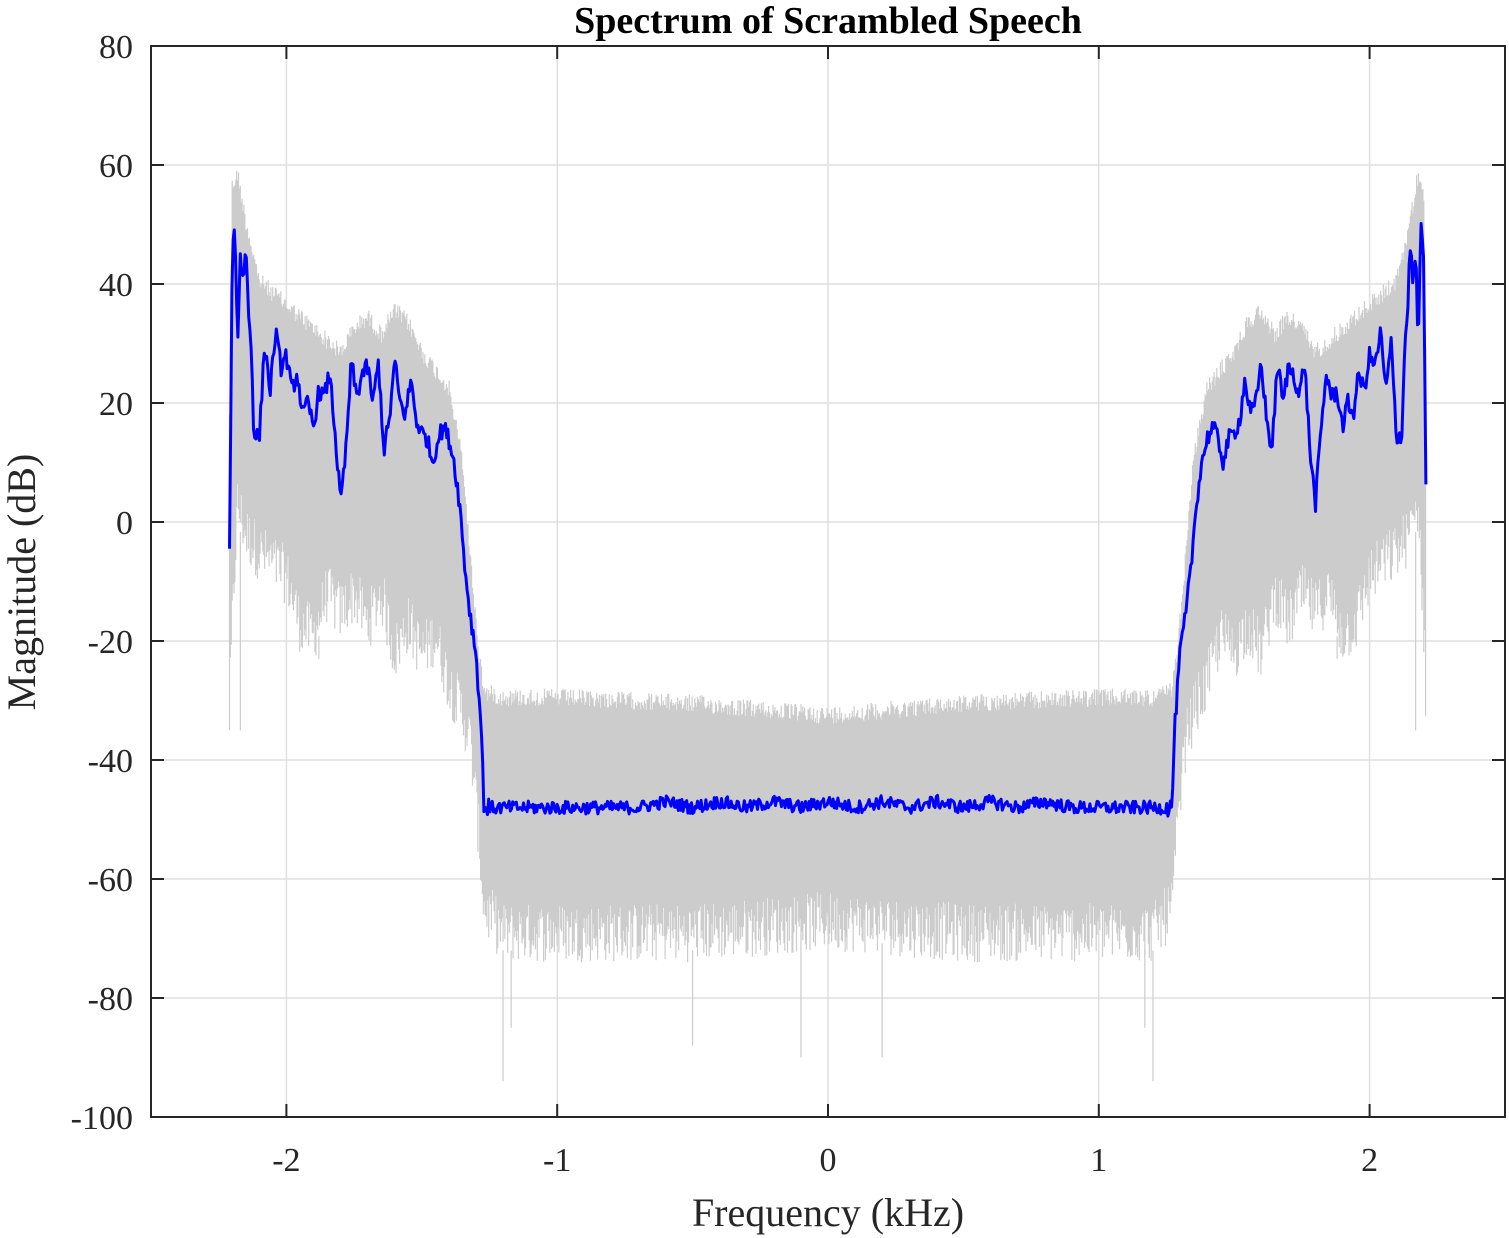 The image size is (1509, 1238). Describe the element at coordinates (828, 1160) in the screenshot. I see `x-tick-label: 0` at that location.